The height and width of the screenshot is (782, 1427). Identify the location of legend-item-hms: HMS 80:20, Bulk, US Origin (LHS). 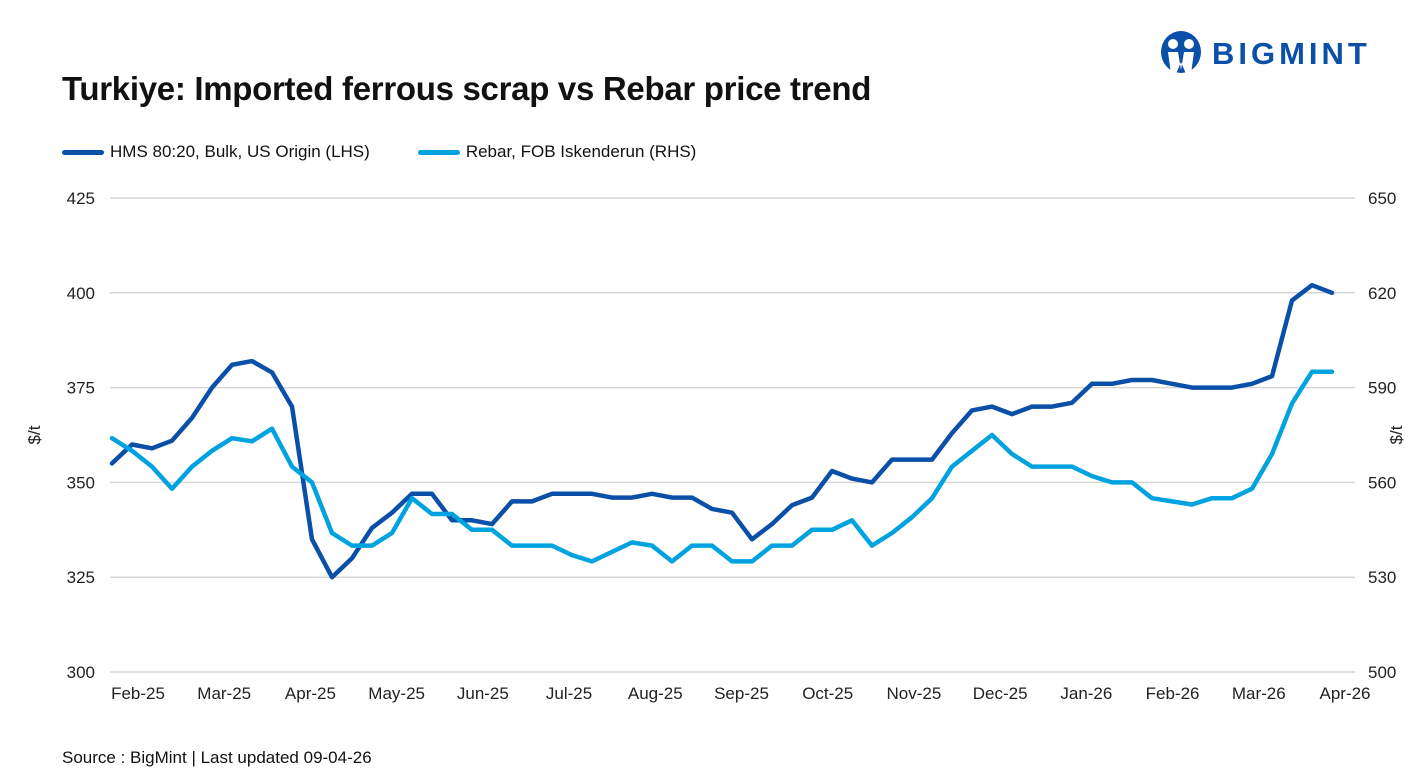
(216, 152).